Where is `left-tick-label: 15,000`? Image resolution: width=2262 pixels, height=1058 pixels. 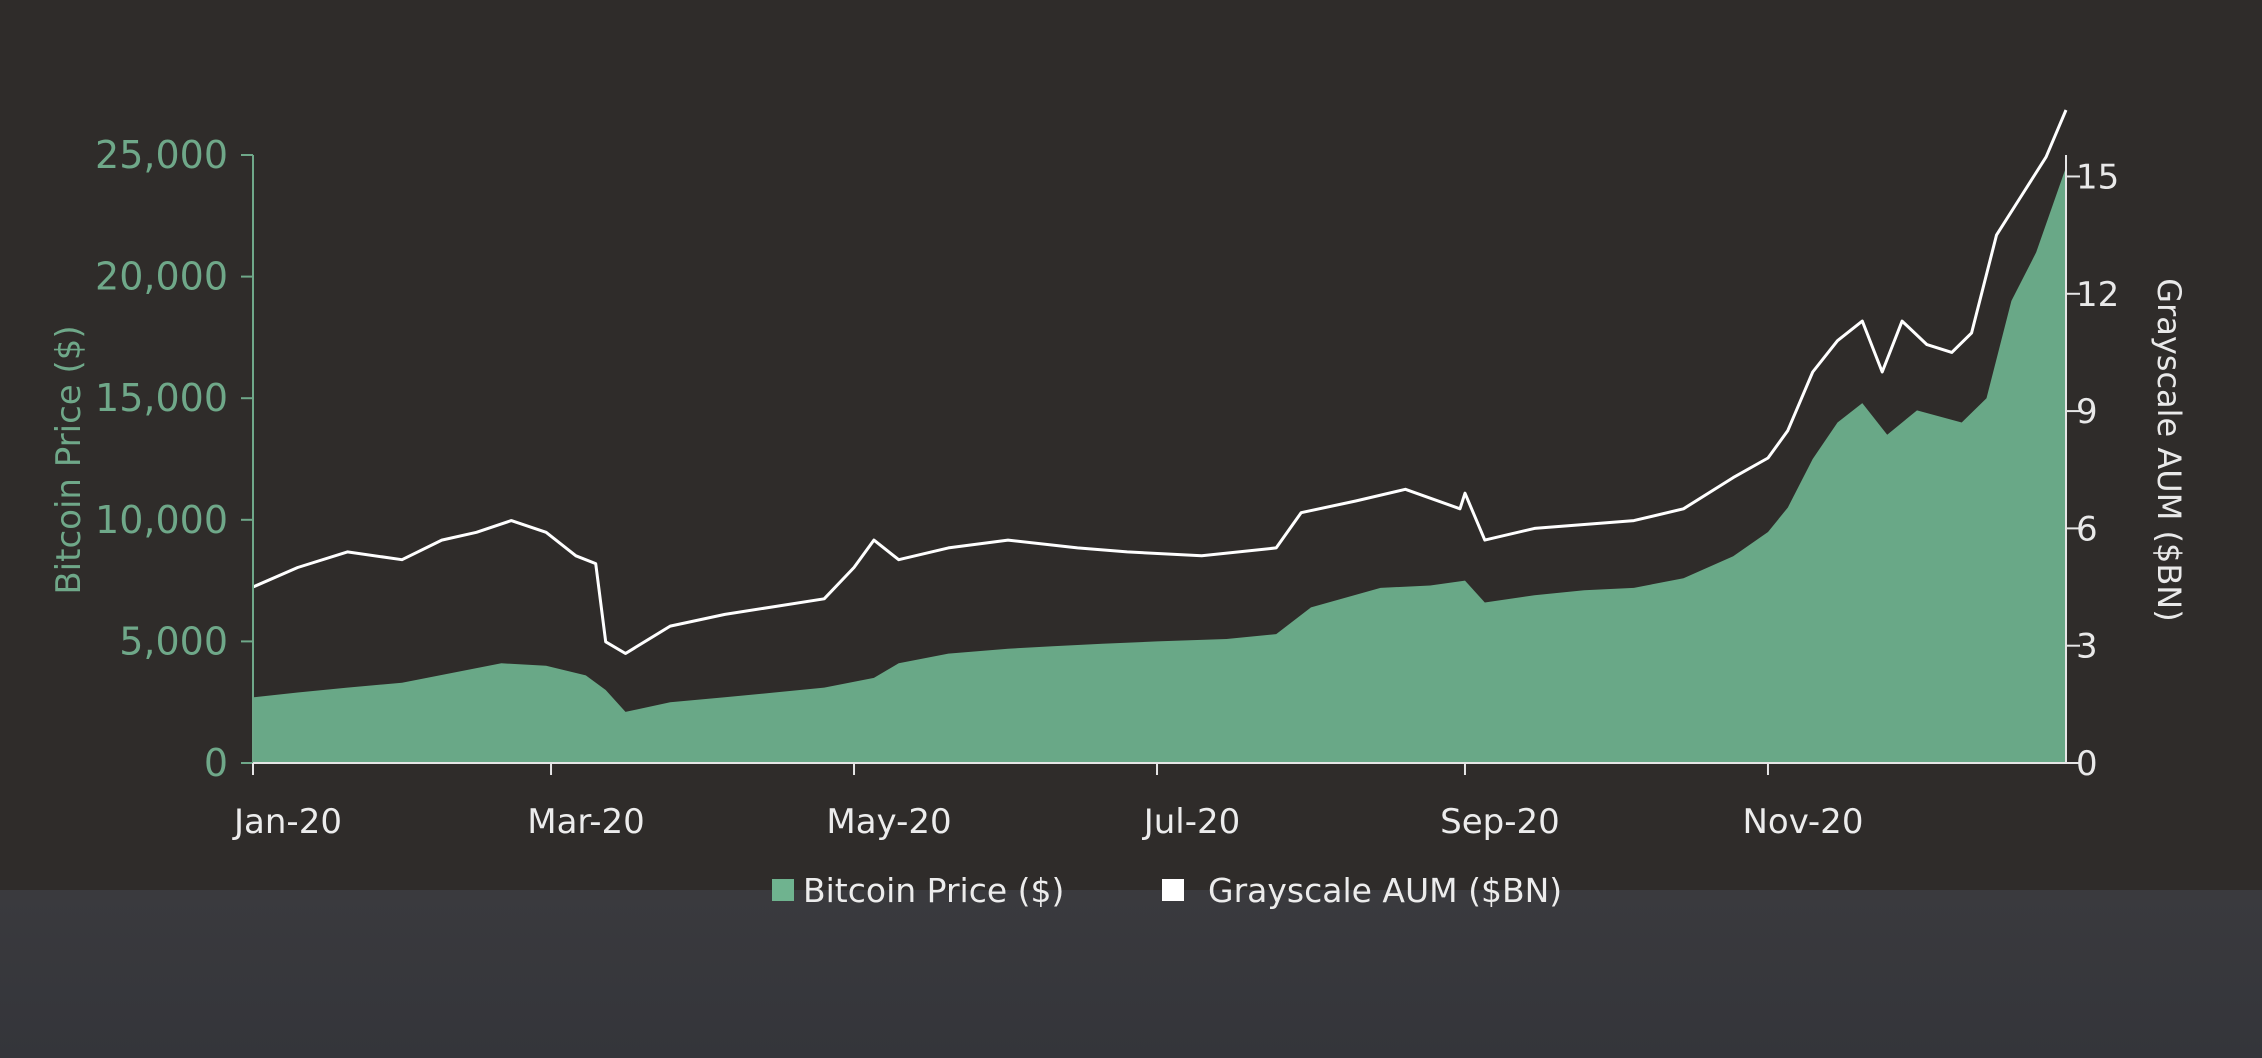 left-tick-label: 15,000 is located at coordinates (161, 398).